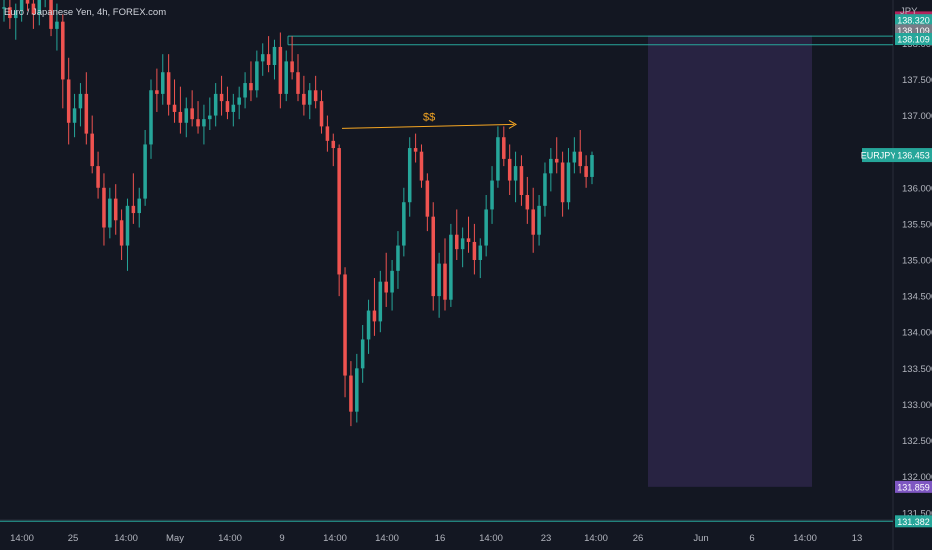  What do you see at coordinates (73, 538) in the screenshot?
I see `x-tick-label: 25` at bounding box center [73, 538].